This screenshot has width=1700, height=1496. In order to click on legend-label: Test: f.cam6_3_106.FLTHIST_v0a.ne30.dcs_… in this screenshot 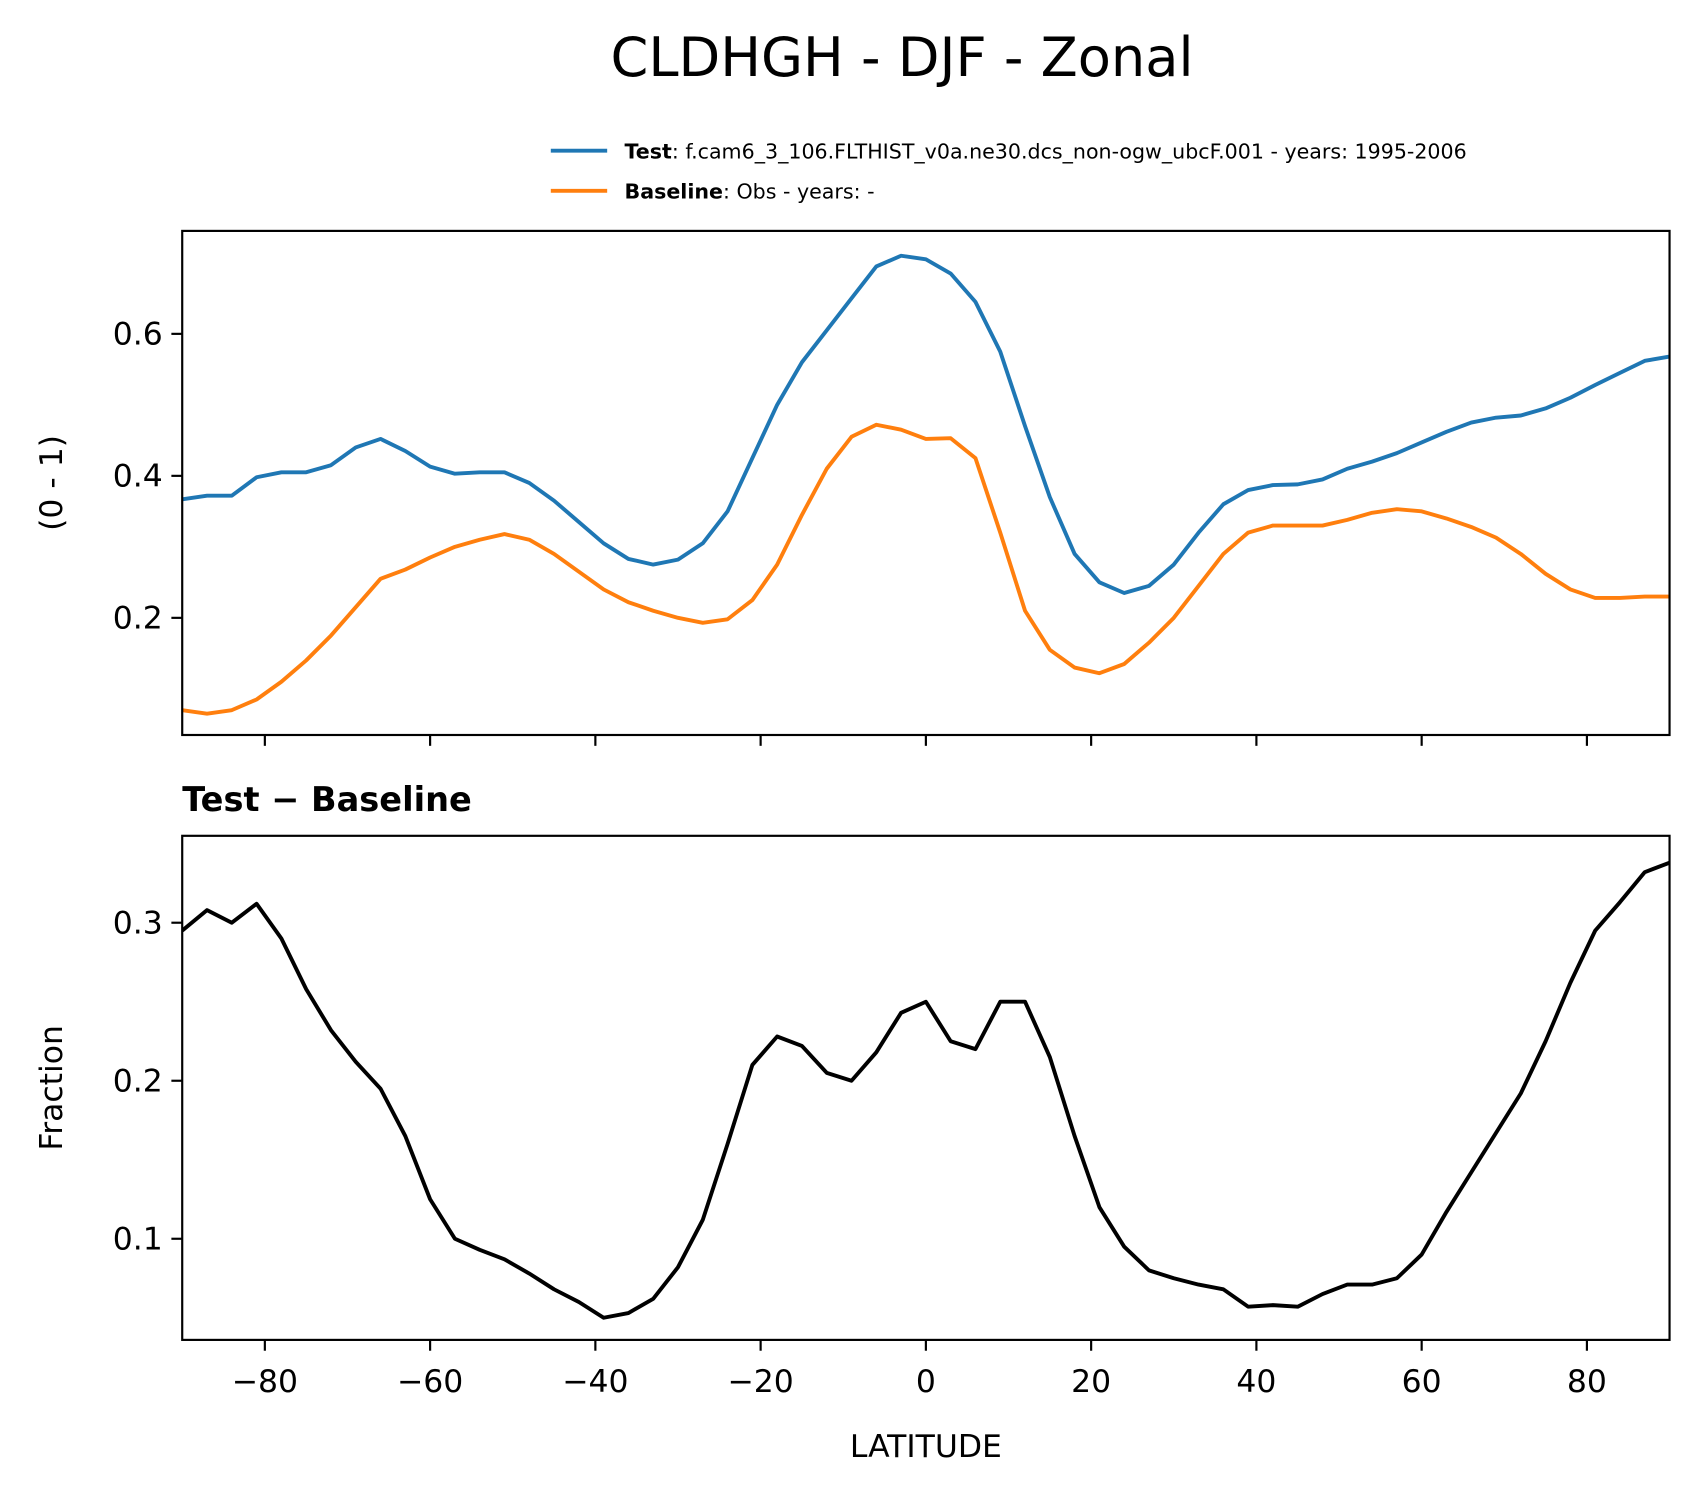, I will do `click(1046, 151)`.